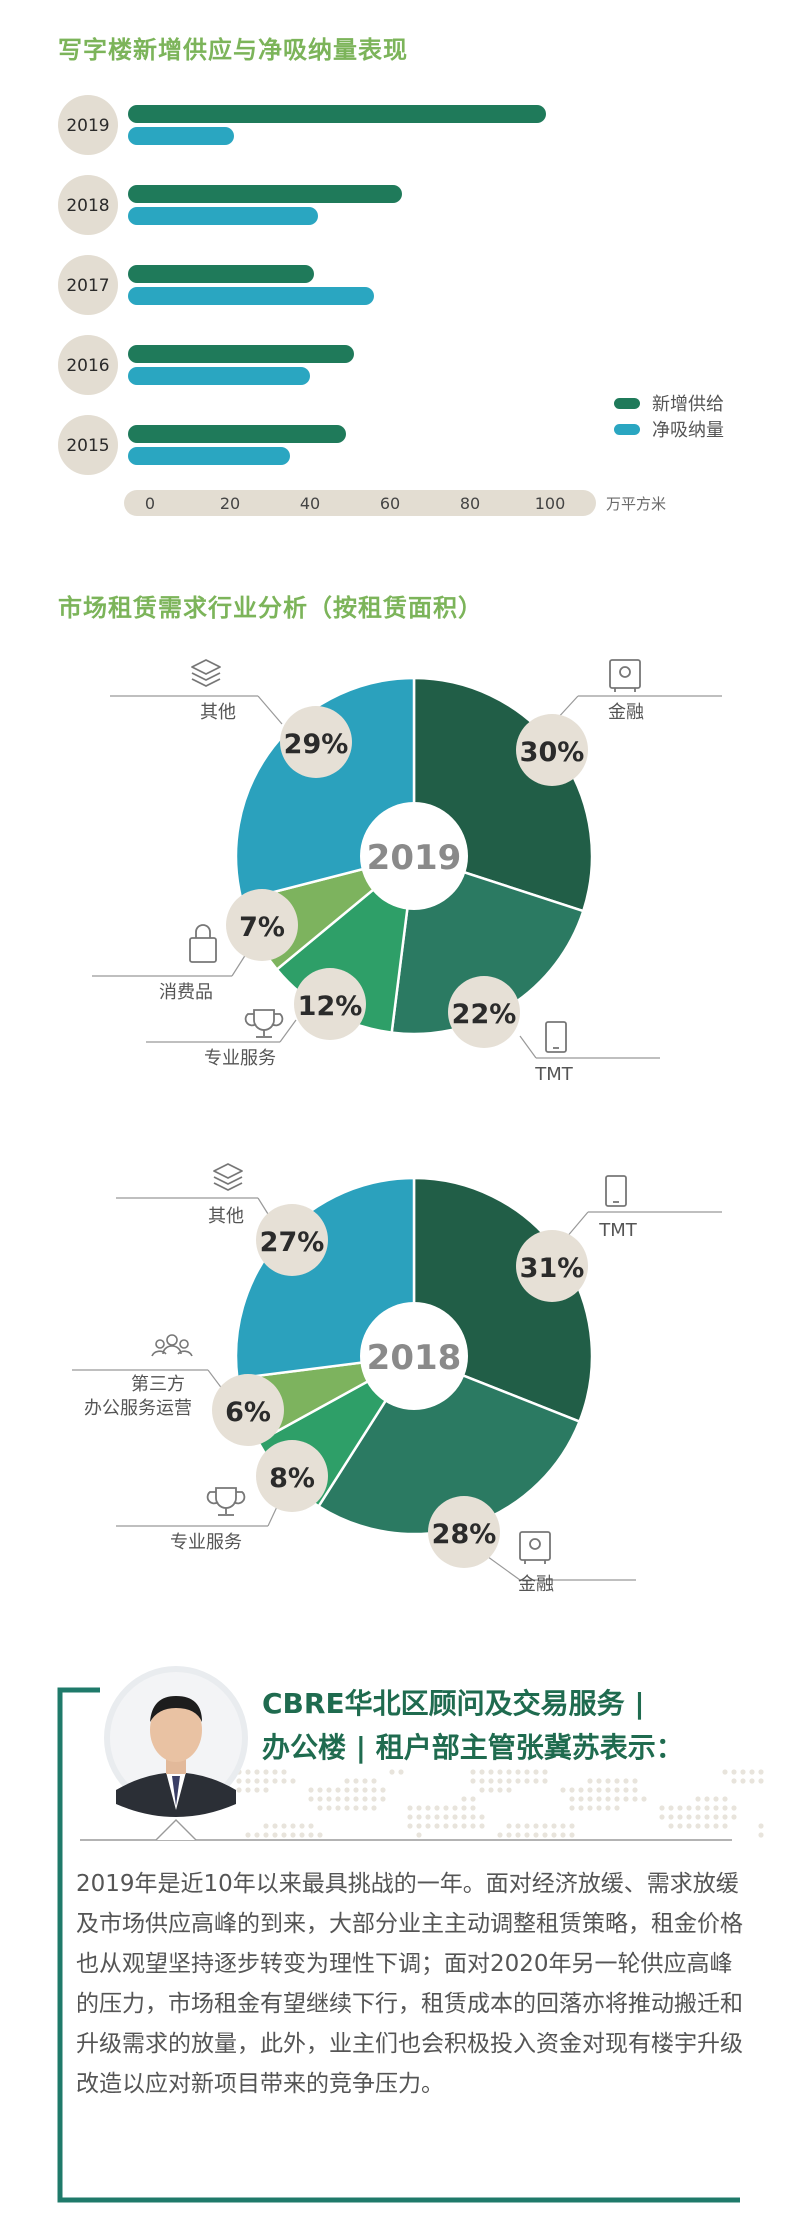  What do you see at coordinates (473, 1747) in the screenshot?
I see `quote-title-line2: 办公楼 | 租户部主管张冀苏表示：` at bounding box center [473, 1747].